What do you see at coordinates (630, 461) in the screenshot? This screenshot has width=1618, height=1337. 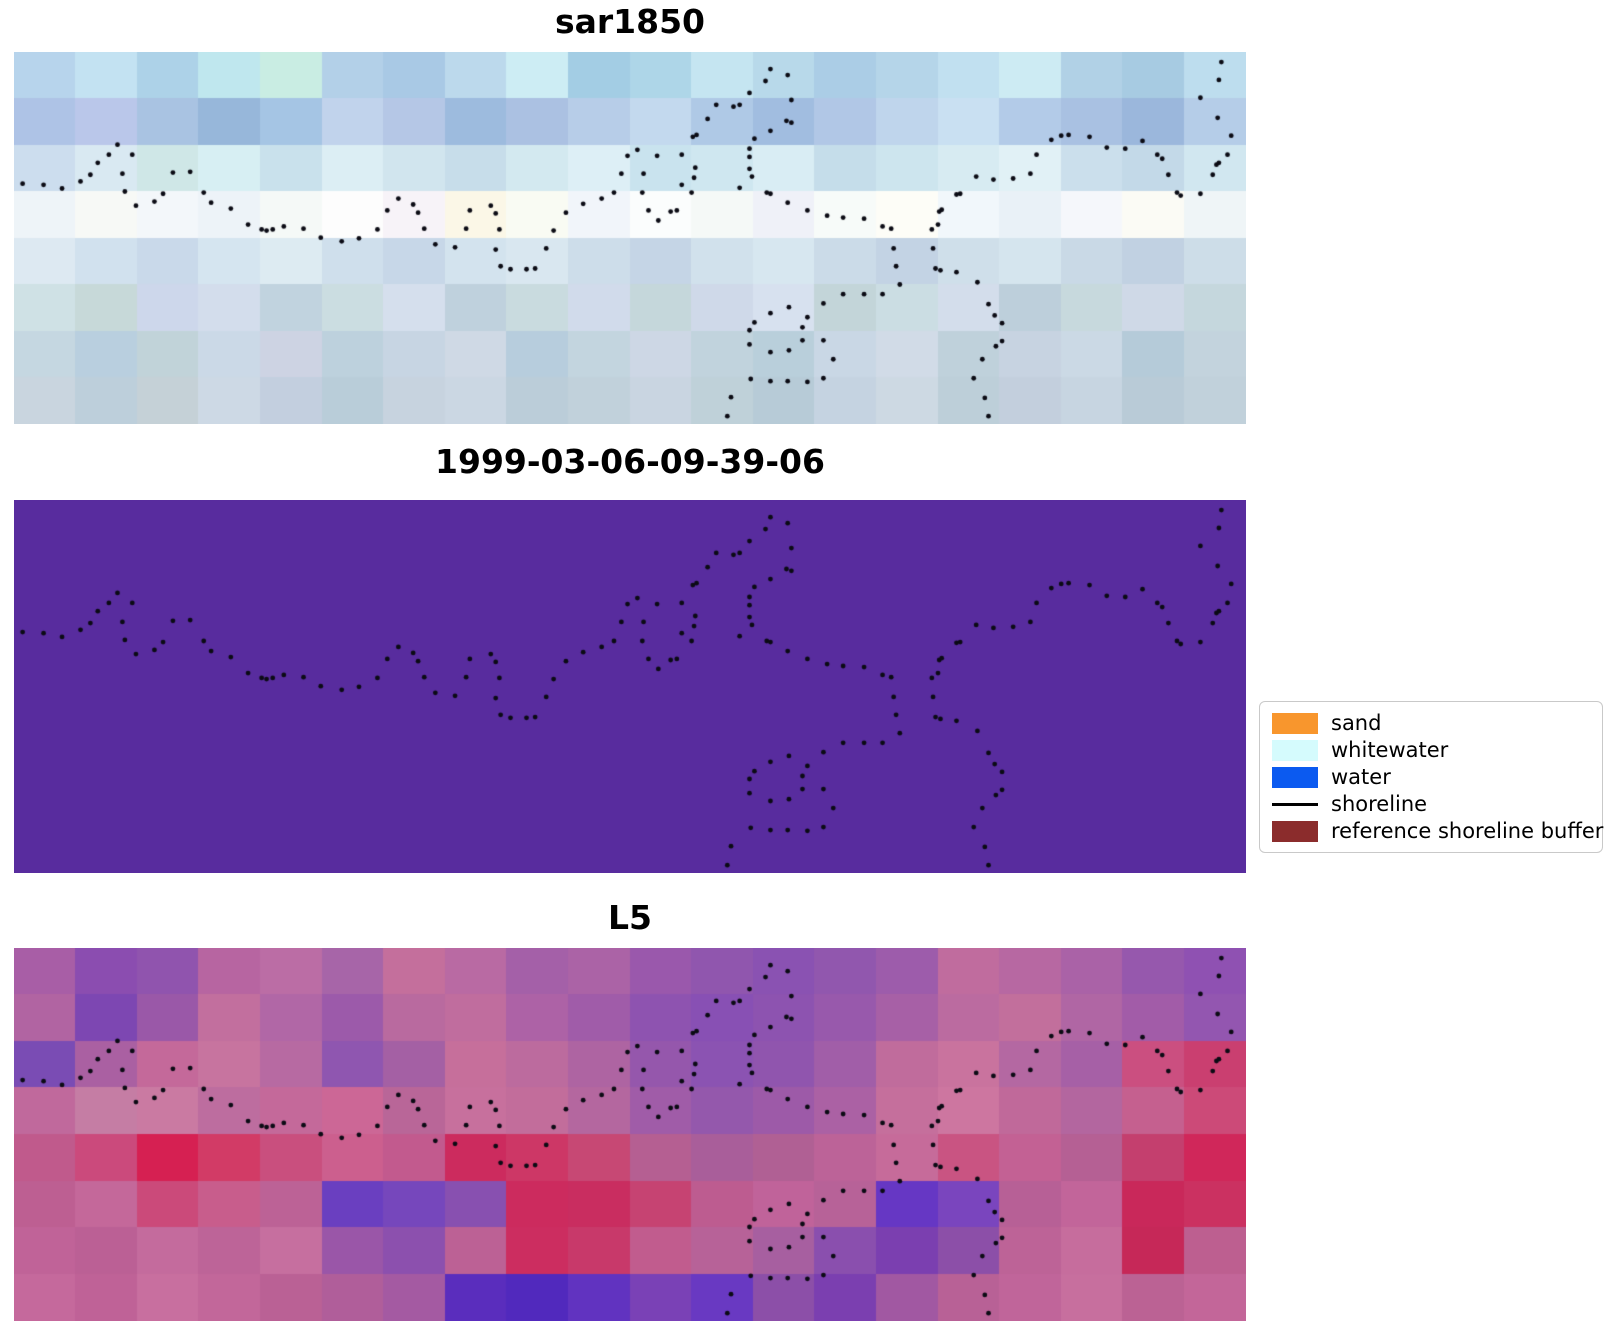 I see `panel-title-date: 1999-03-06-09-39-06` at bounding box center [630, 461].